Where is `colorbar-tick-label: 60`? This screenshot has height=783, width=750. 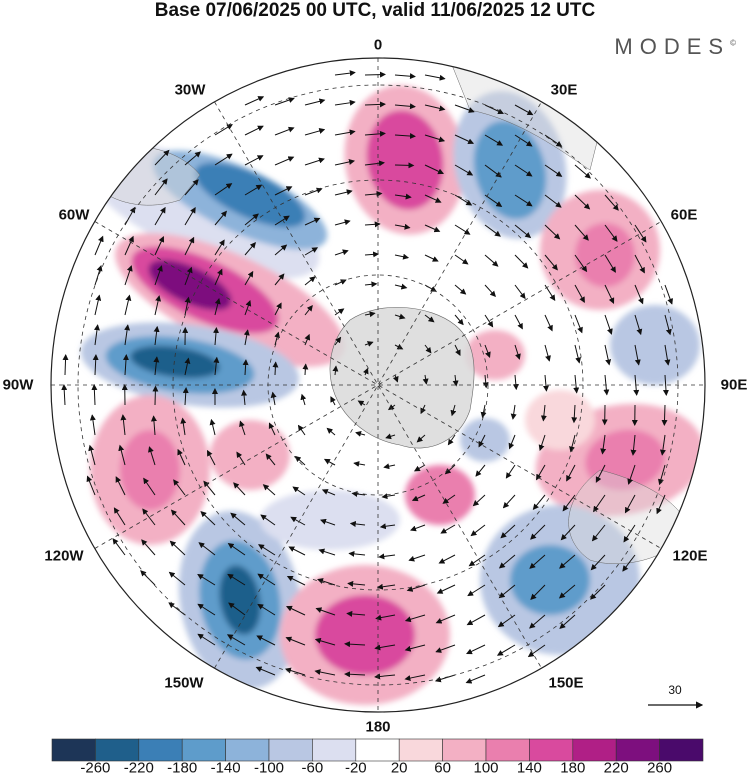 colorbar-tick-label: 60 is located at coordinates (442, 768).